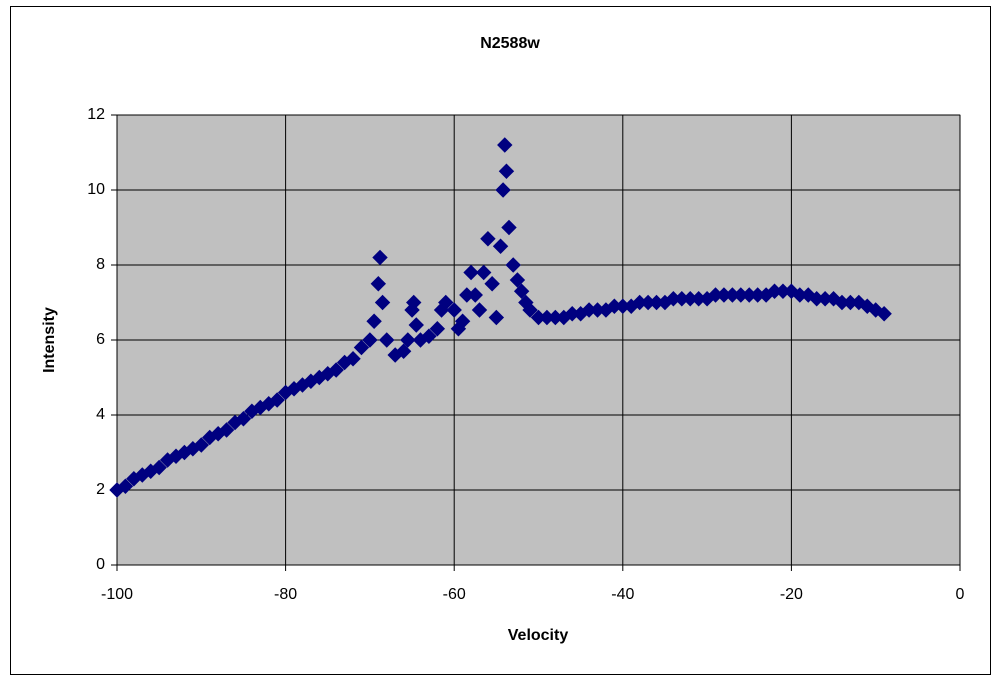  What do you see at coordinates (49, 340) in the screenshot?
I see `y-axis-label: Intensity` at bounding box center [49, 340].